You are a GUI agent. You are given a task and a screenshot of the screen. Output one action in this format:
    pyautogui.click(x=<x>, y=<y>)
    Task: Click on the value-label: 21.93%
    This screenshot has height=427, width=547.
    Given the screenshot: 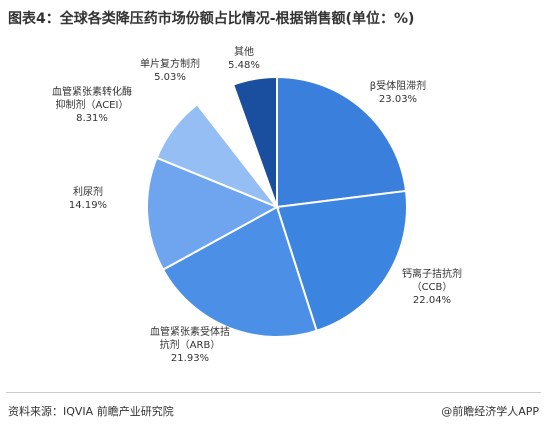 What is the action you would take?
    pyautogui.click(x=190, y=358)
    